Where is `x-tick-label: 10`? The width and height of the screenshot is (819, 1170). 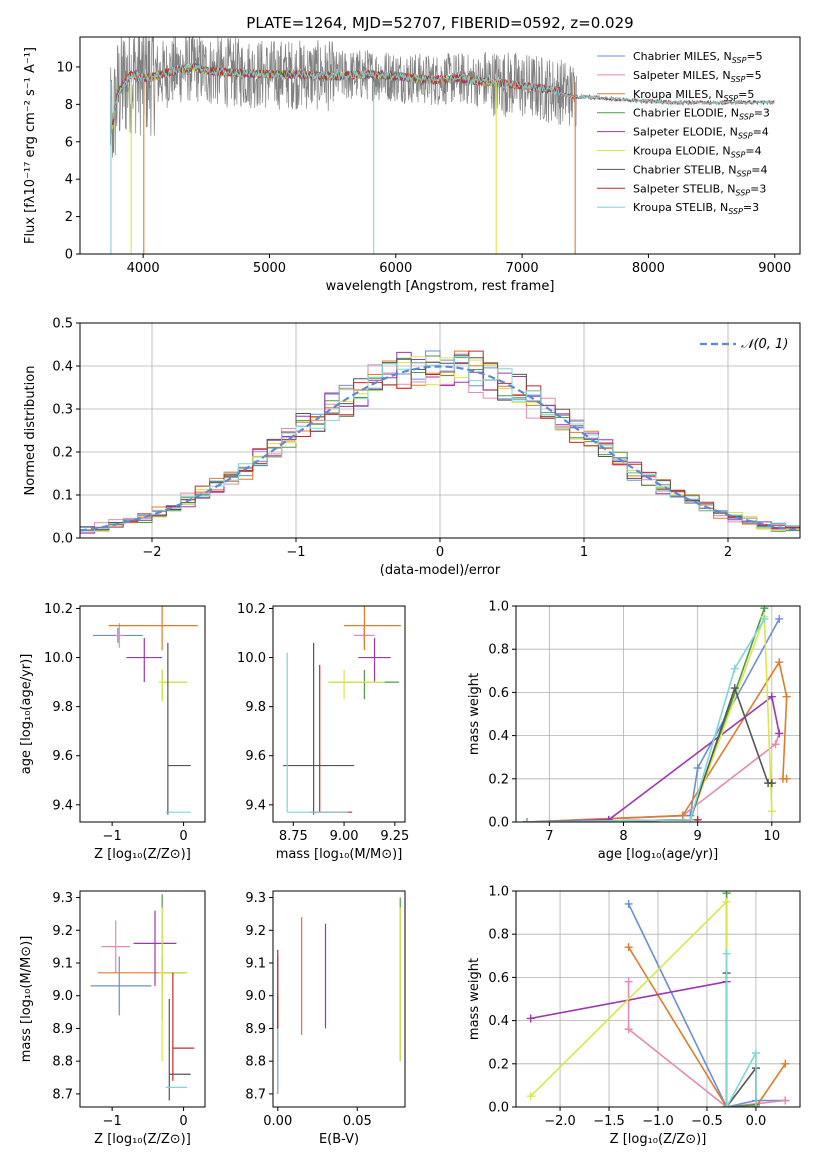 x-tick-label: 10 is located at coordinates (772, 836).